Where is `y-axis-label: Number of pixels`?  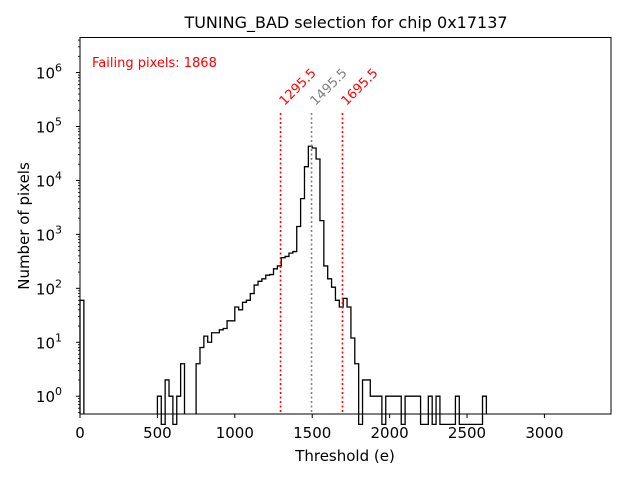
y-axis-label: Number of pixels is located at coordinates (24, 226).